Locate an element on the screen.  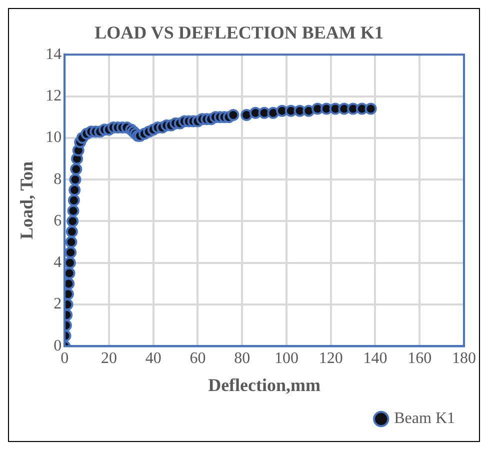
x-tick-label: 160 is located at coordinates (420, 359).